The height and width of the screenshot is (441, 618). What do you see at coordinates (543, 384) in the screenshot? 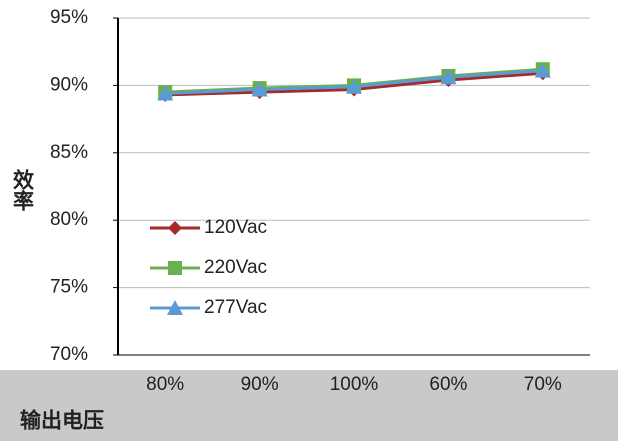
I see `x-tick-label: 70%` at bounding box center [543, 384].